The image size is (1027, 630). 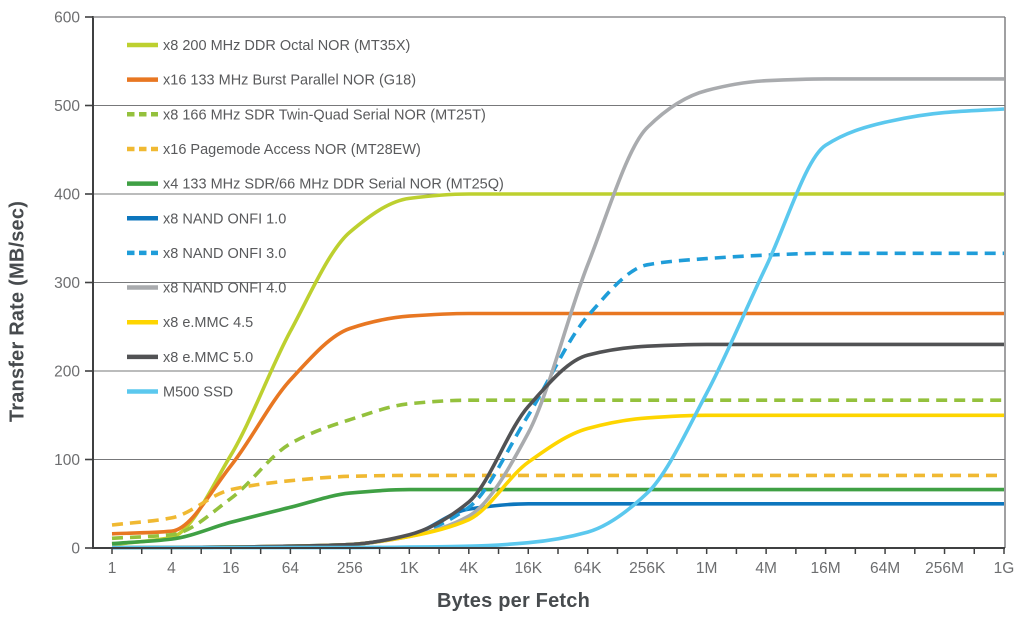 What do you see at coordinates (224, 289) in the screenshot?
I see `legend-label-7: x8 NAND ONFI 4.0` at bounding box center [224, 289].